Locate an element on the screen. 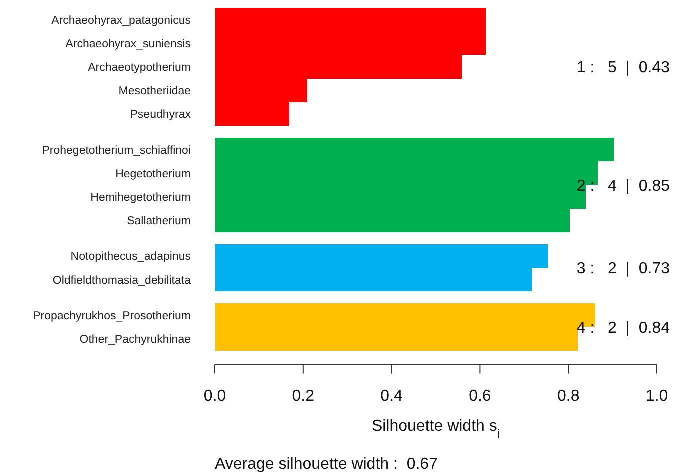 The height and width of the screenshot is (472, 675). y-tick-label: Propachyrukhos_Prosotherium is located at coordinates (112, 316).